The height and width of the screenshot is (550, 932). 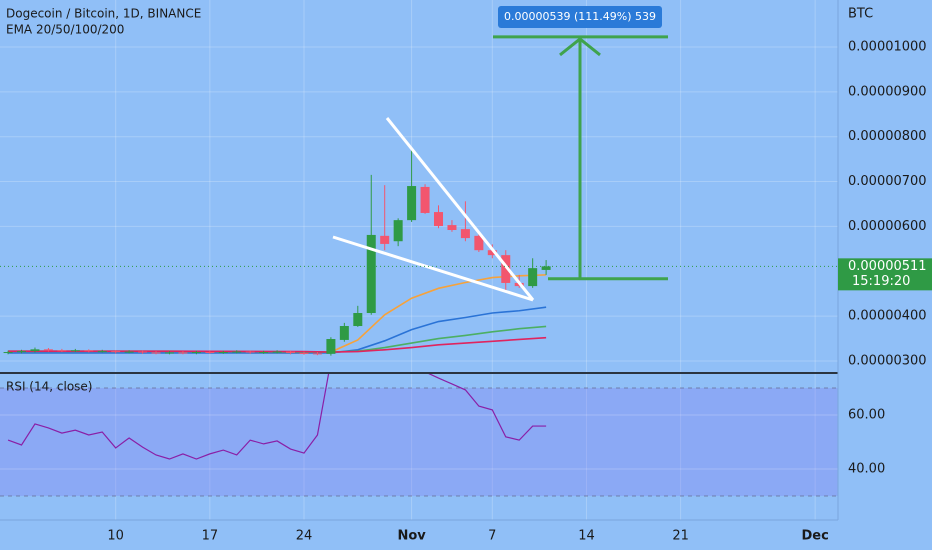 I want to click on price-tag-label: 0.00000511, so click(x=887, y=266).